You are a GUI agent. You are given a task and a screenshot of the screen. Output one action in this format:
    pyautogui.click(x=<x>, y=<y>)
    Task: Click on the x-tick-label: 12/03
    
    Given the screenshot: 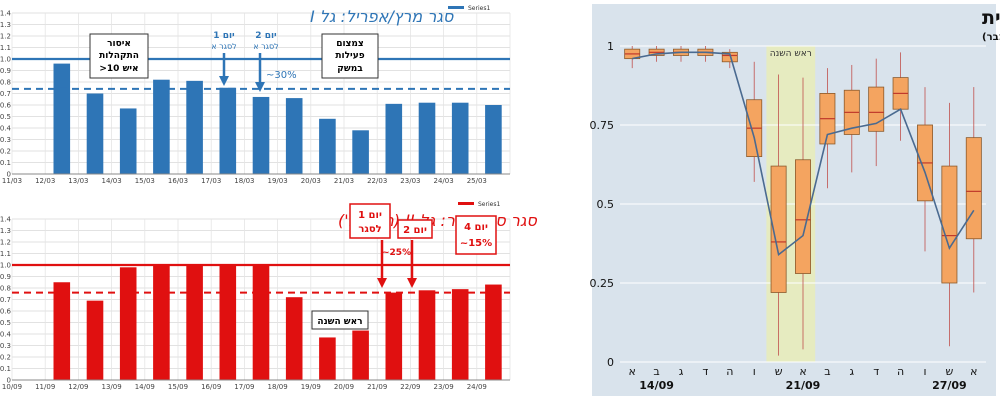 What is the action you would take?
    pyautogui.click(x=45, y=181)
    